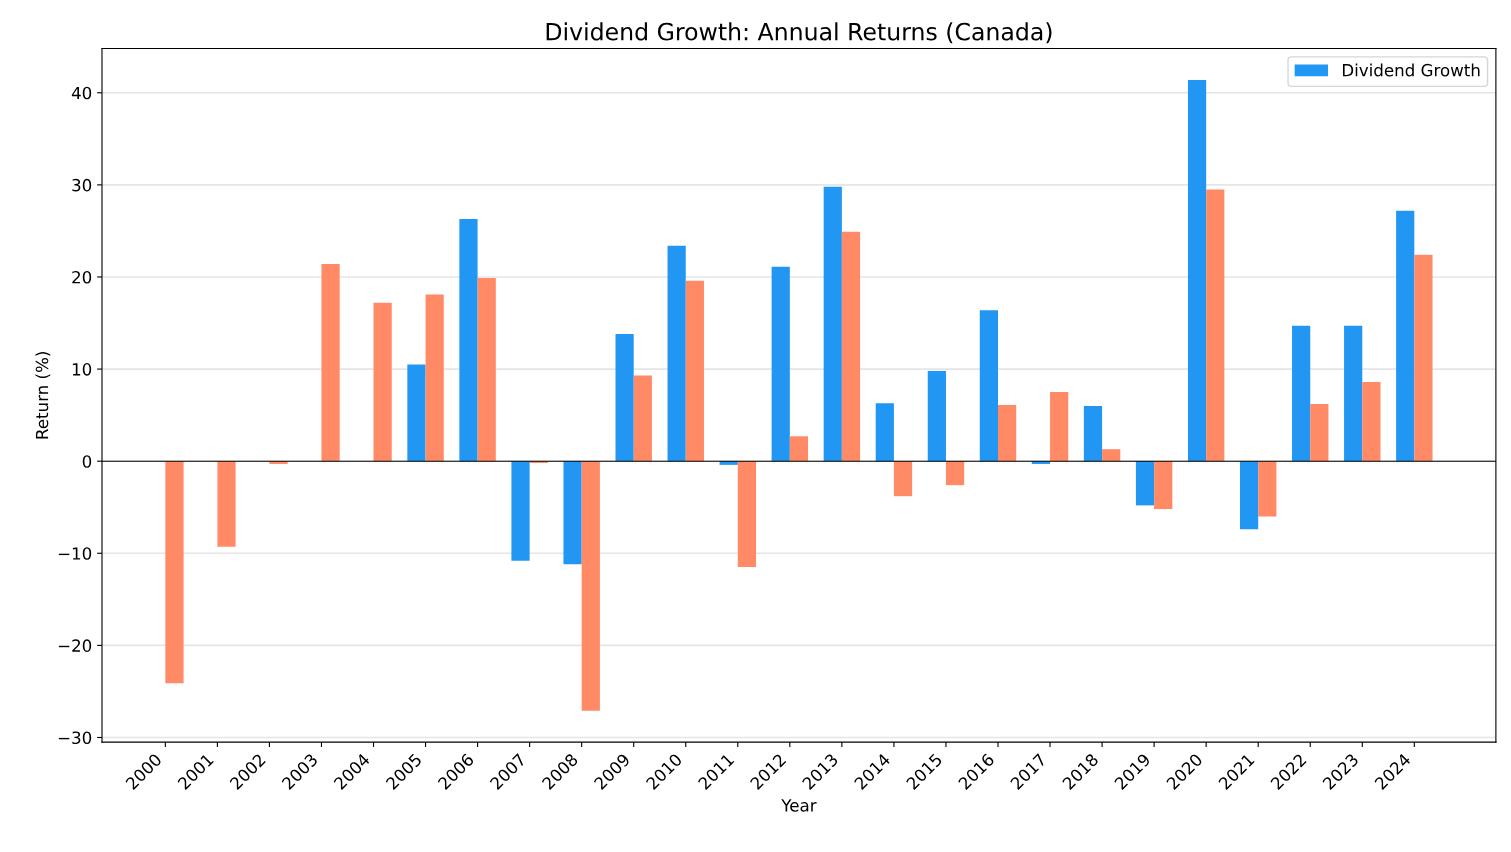 Image resolution: width=1511 pixels, height=852 pixels. I want to click on y-tick-label: 30, so click(82, 185).